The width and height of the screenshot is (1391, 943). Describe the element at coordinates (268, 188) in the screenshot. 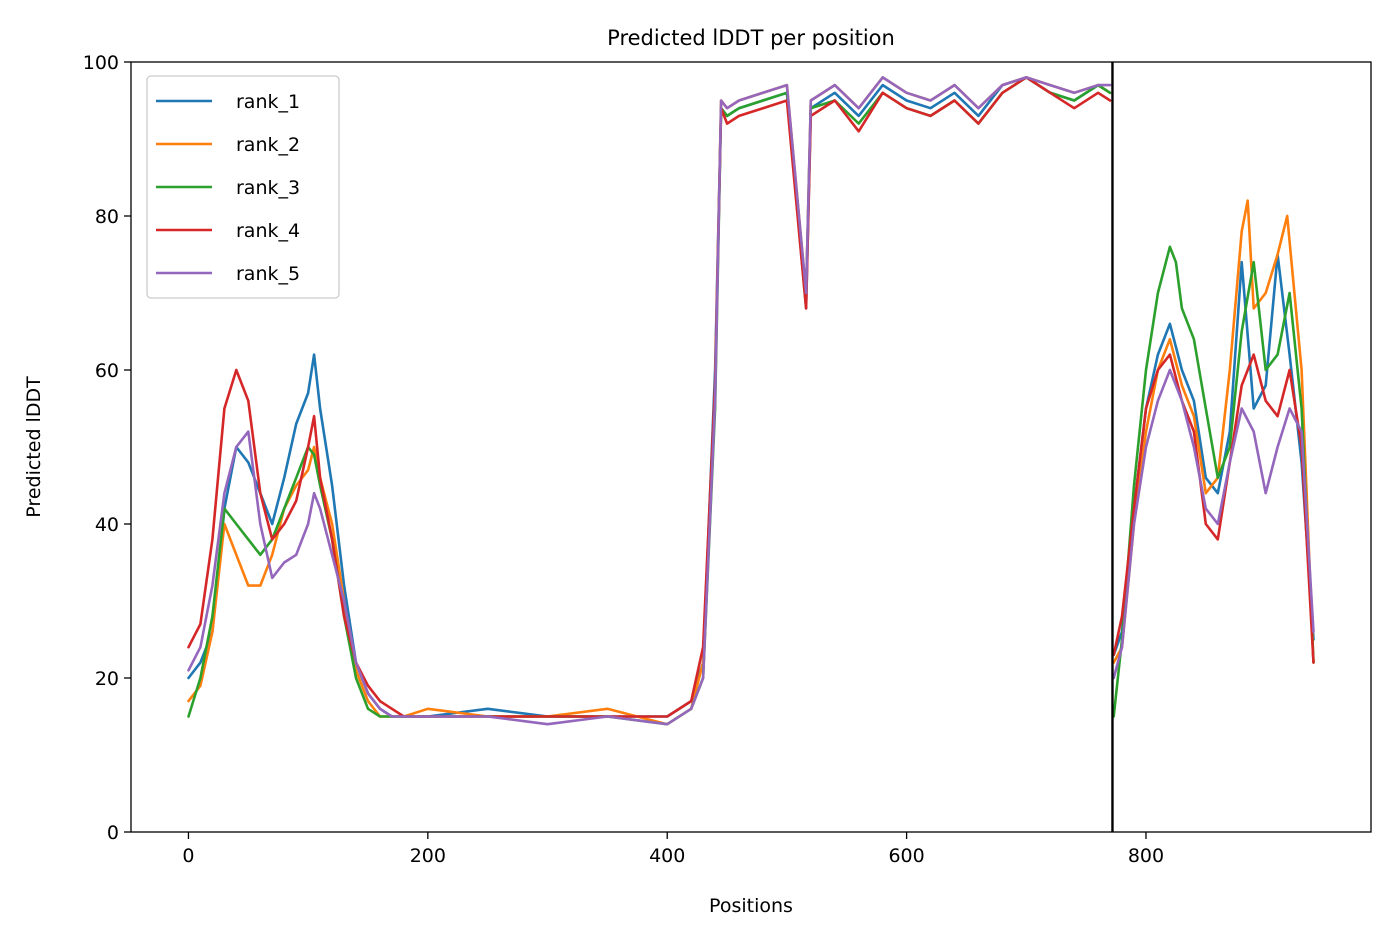

I see `legend-label-rank_3: rank_3` at that location.